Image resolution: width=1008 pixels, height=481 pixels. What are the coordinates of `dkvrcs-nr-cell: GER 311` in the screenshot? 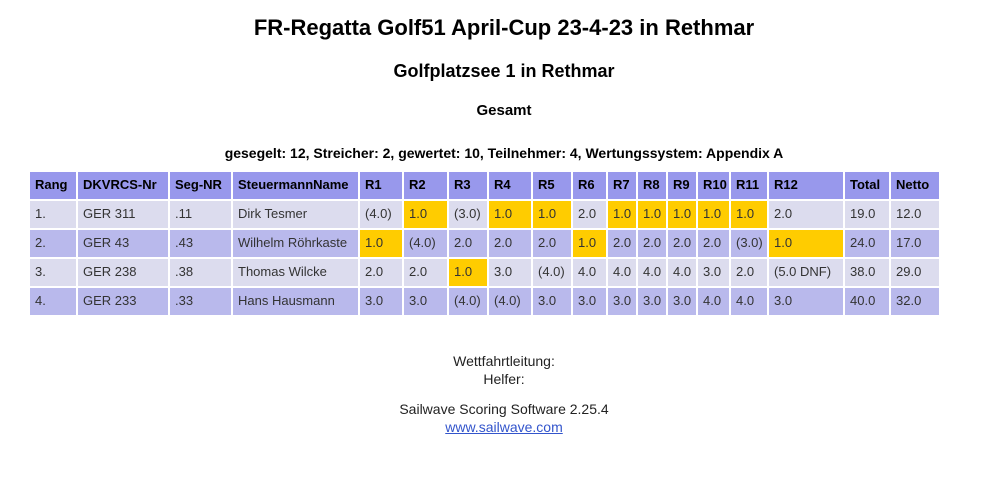 It's located at (123, 214).